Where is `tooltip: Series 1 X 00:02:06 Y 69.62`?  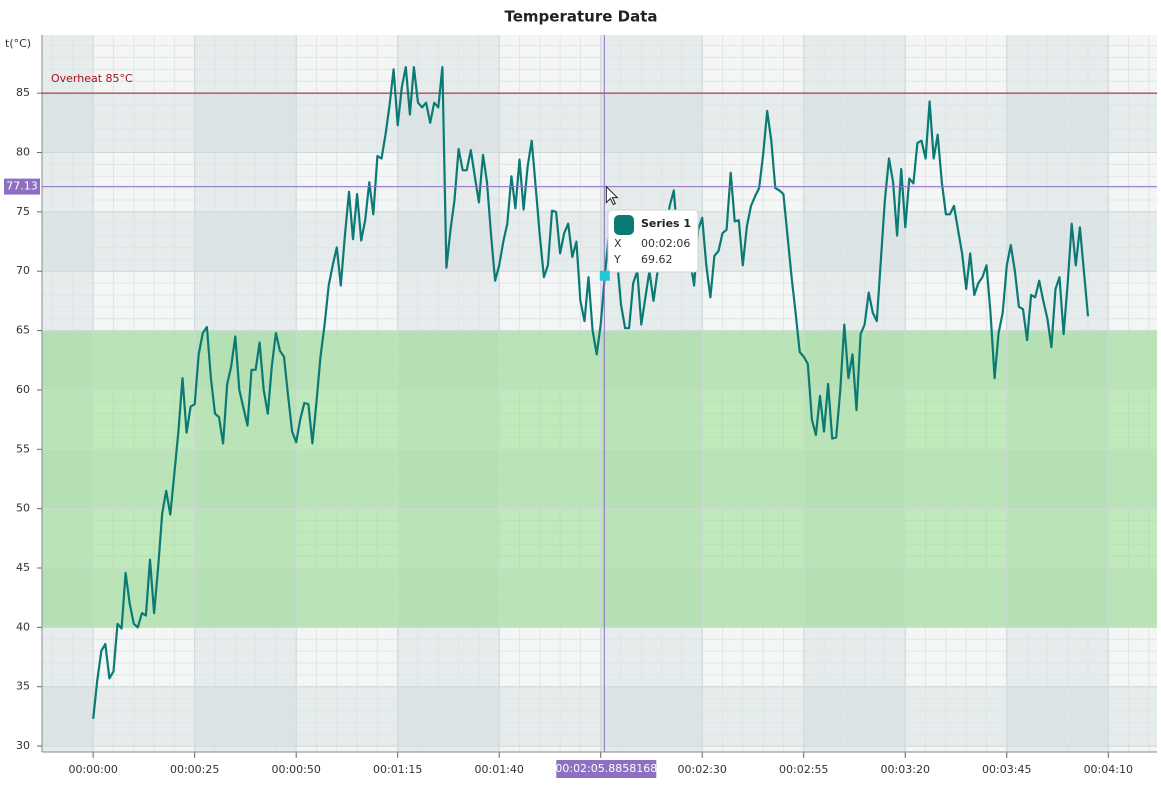 tooltip: Series 1 X 00:02:06 Y 69.62 is located at coordinates (653, 241).